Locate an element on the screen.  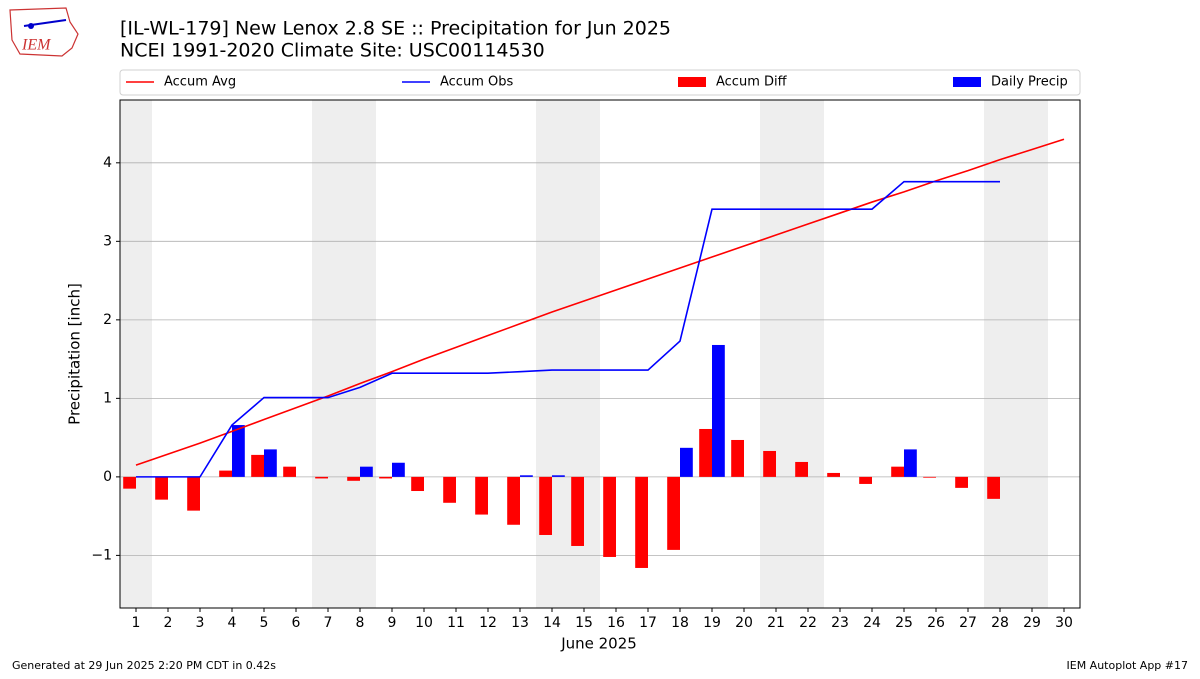
x-axis-label: June 2025 is located at coordinates (598, 644).